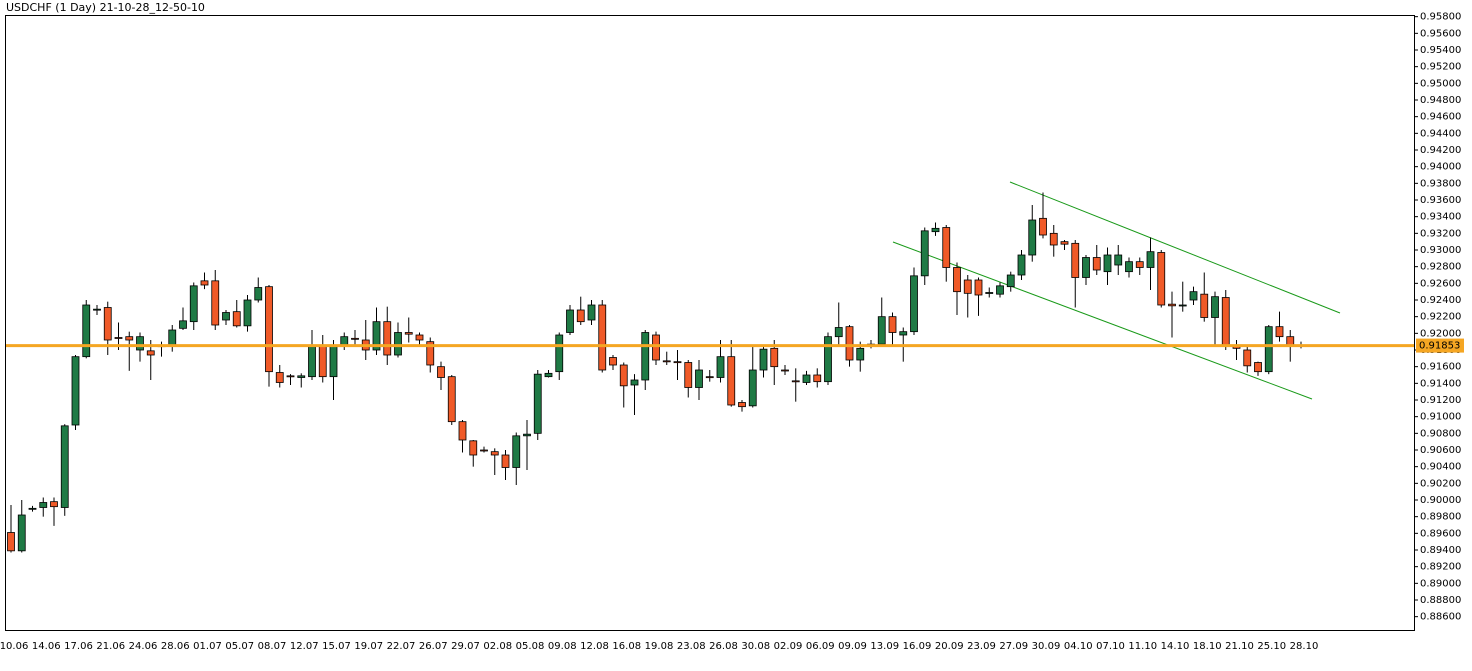  I want to click on x-tick-label: 21.10, so click(1239, 646).